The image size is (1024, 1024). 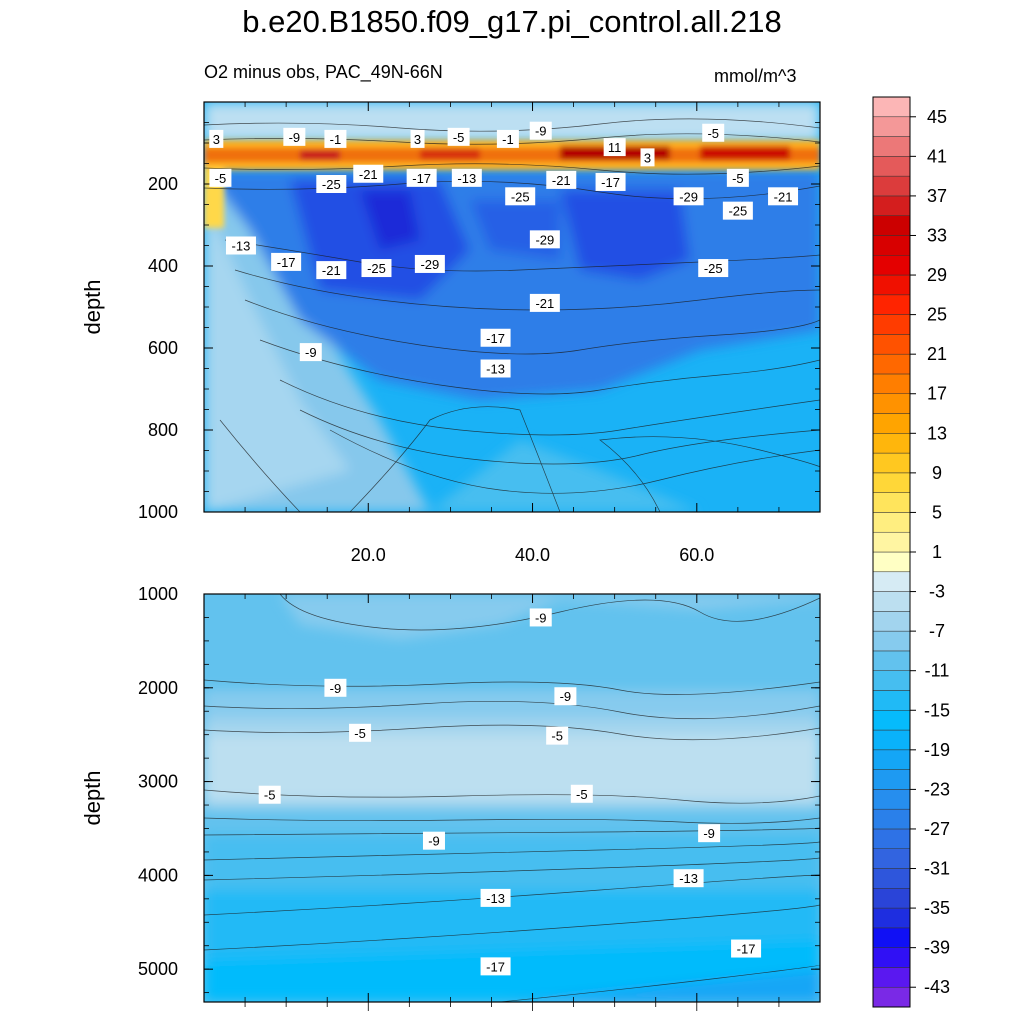 What do you see at coordinates (532, 555) in the screenshot?
I see `x-tick-label: 40.0` at bounding box center [532, 555].